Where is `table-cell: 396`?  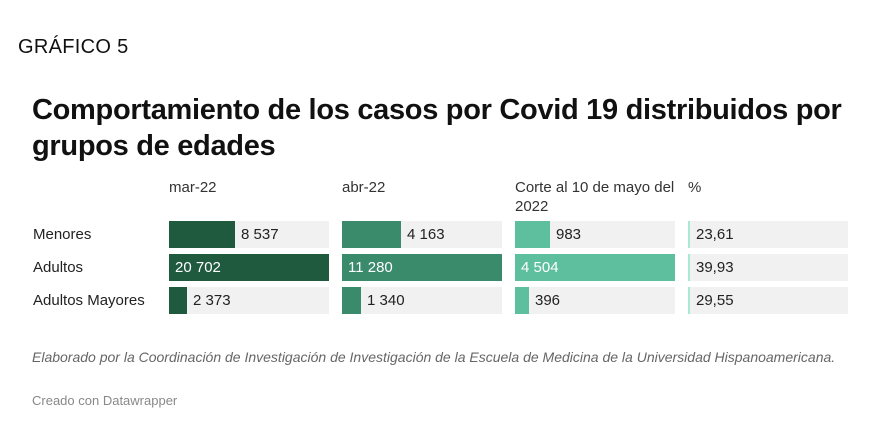 table-cell: 396 is located at coordinates (595, 300).